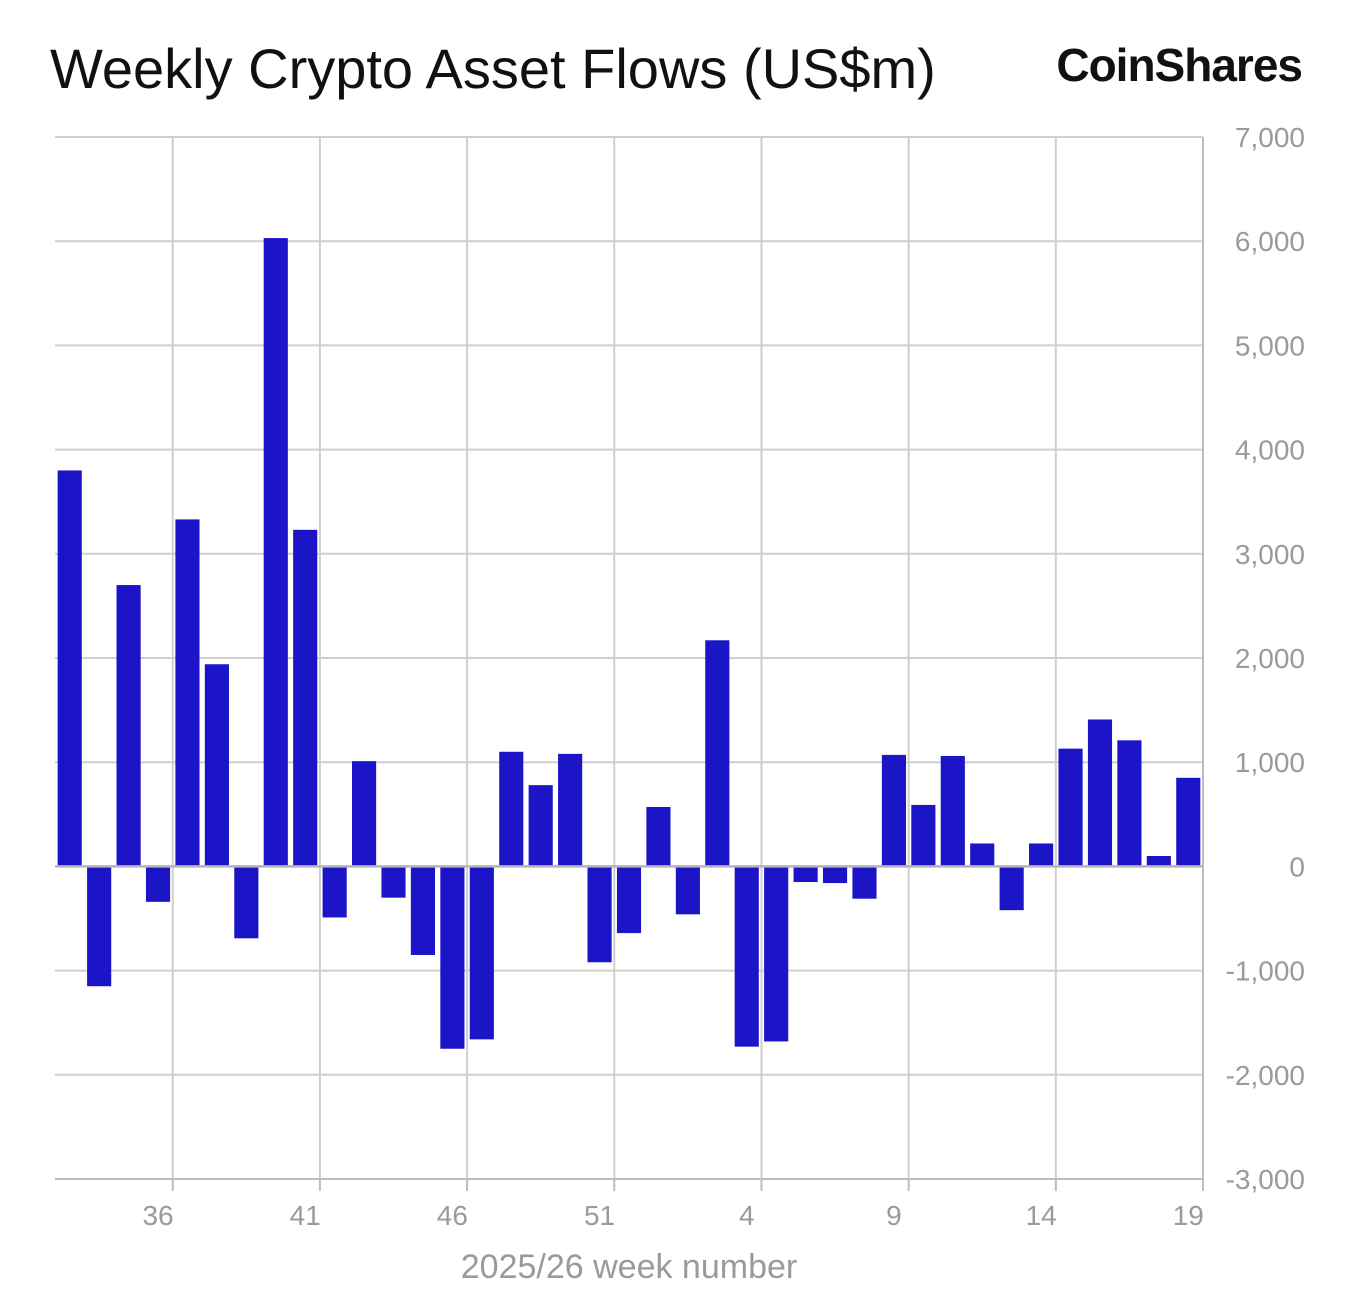 Image resolution: width=1354 pixels, height=1300 pixels. Describe the element at coordinates (894, 1215) in the screenshot. I see `x-tick-label: 9` at that location.